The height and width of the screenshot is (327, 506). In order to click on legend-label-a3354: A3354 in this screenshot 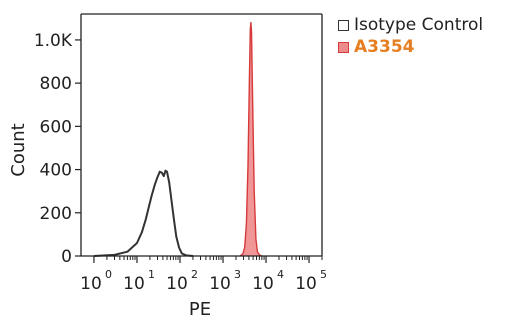, I will do `click(384, 47)`.